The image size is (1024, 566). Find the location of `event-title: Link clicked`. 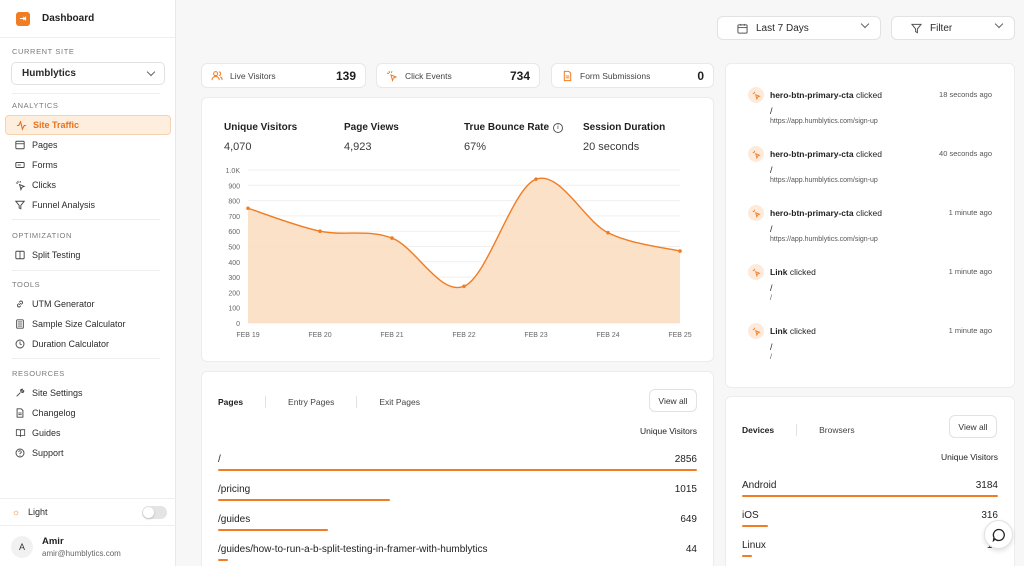

event-title: Link clicked is located at coordinates (793, 331).